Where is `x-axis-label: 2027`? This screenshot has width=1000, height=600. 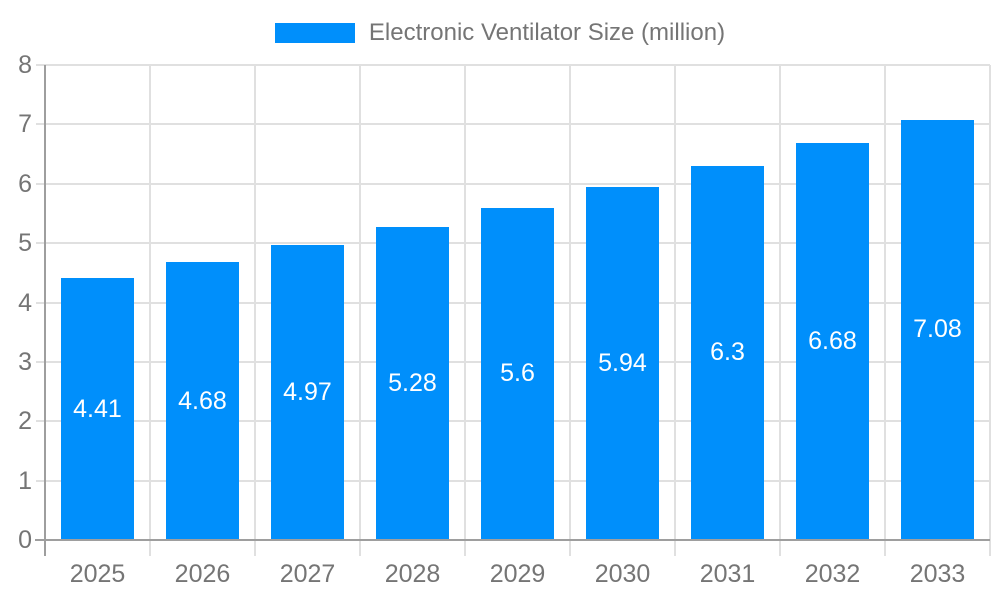
x-axis-label: 2027 is located at coordinates (307, 574).